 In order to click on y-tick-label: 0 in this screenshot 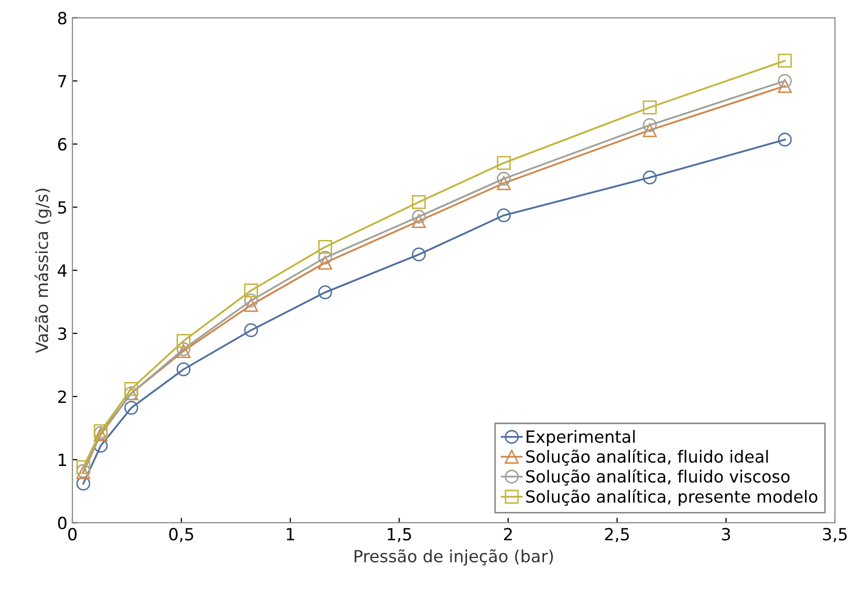, I will do `click(62, 523)`.